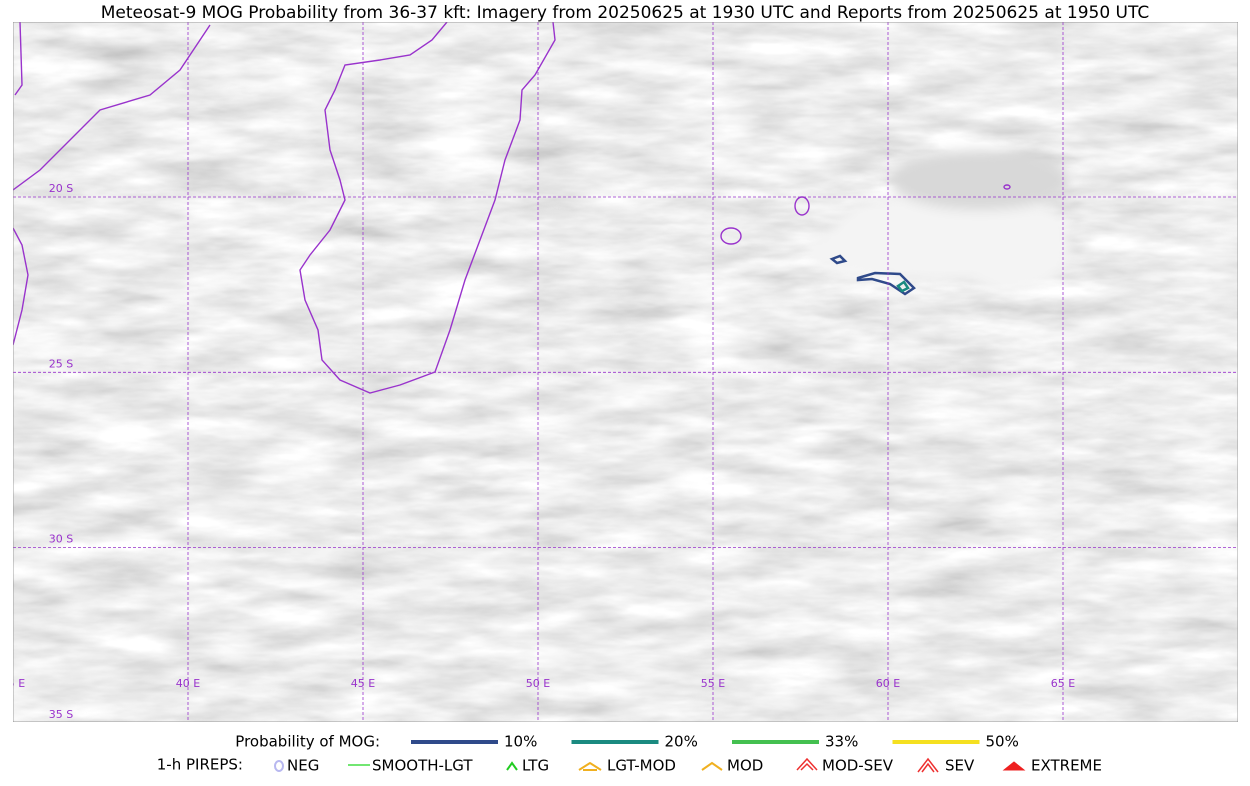 The height and width of the screenshot is (786, 1250). Describe the element at coordinates (940, 220) in the screenshot. I see `cloud-cluster` at that location.